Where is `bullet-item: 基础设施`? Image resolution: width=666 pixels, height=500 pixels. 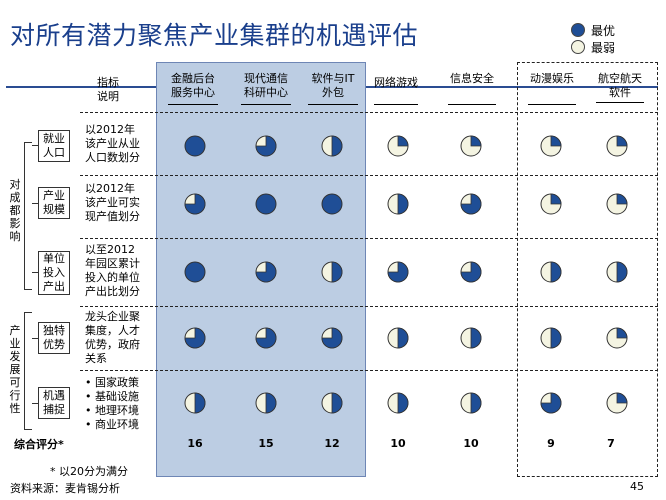 bullet-item: 基础设施 is located at coordinates (112, 397).